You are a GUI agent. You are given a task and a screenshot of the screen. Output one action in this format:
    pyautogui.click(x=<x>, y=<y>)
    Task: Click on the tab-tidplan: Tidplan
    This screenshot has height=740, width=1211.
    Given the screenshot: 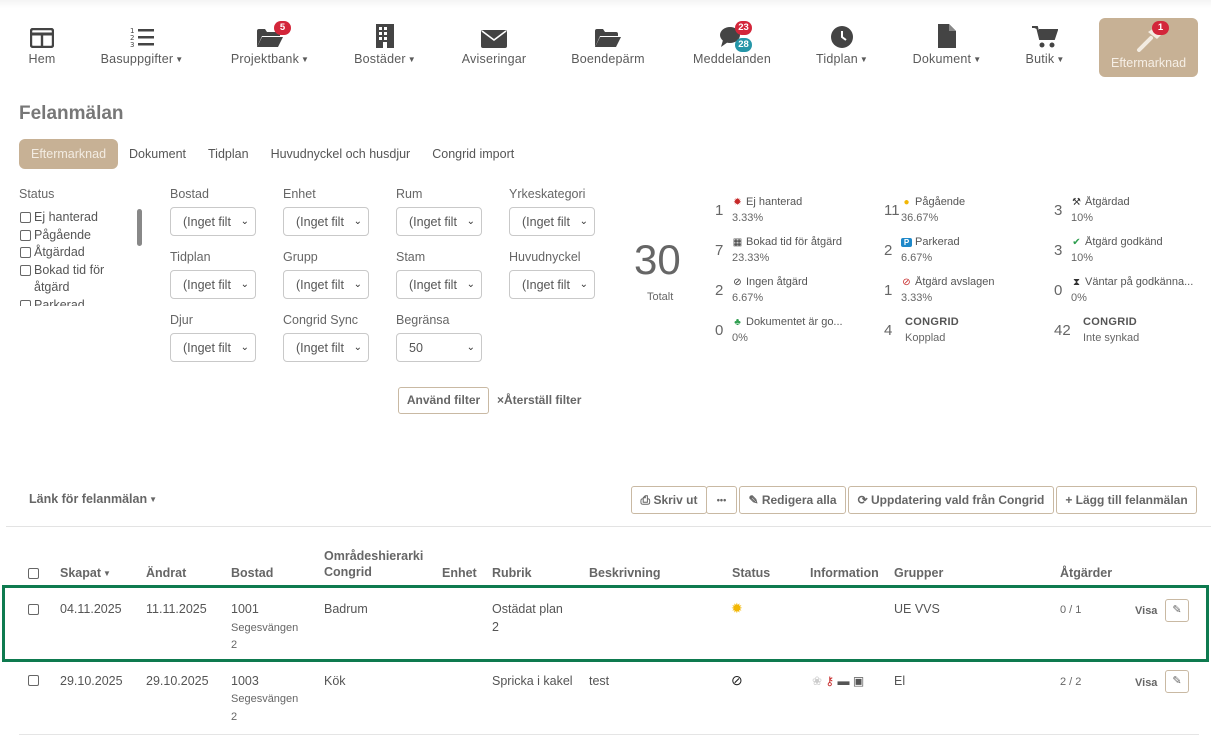 What is the action you would take?
    pyautogui.click(x=228, y=154)
    